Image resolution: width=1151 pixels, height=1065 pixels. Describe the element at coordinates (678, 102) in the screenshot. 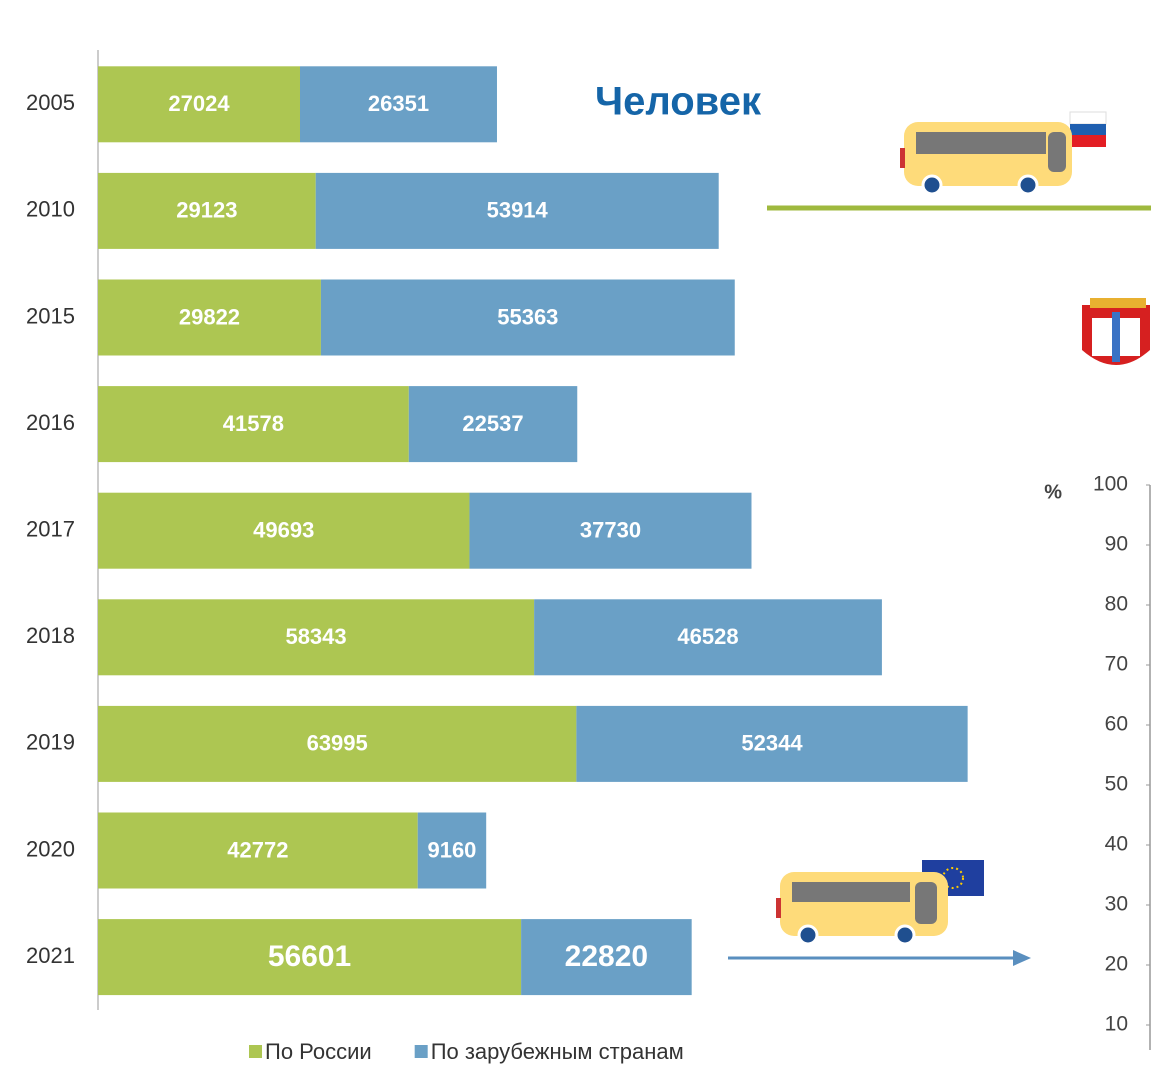

I see `chart-title: Человек` at that location.